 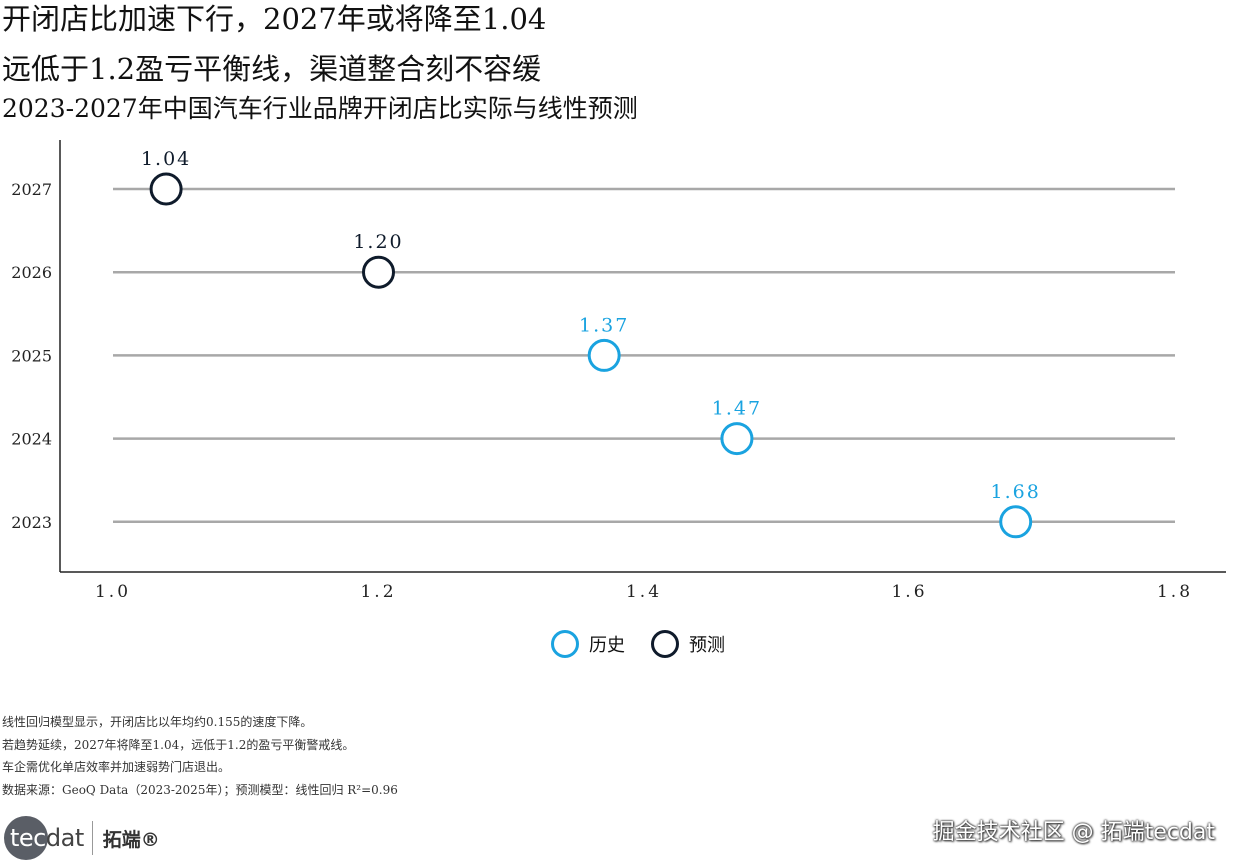 What do you see at coordinates (92, 838) in the screenshot?
I see `logo-divider` at bounding box center [92, 838].